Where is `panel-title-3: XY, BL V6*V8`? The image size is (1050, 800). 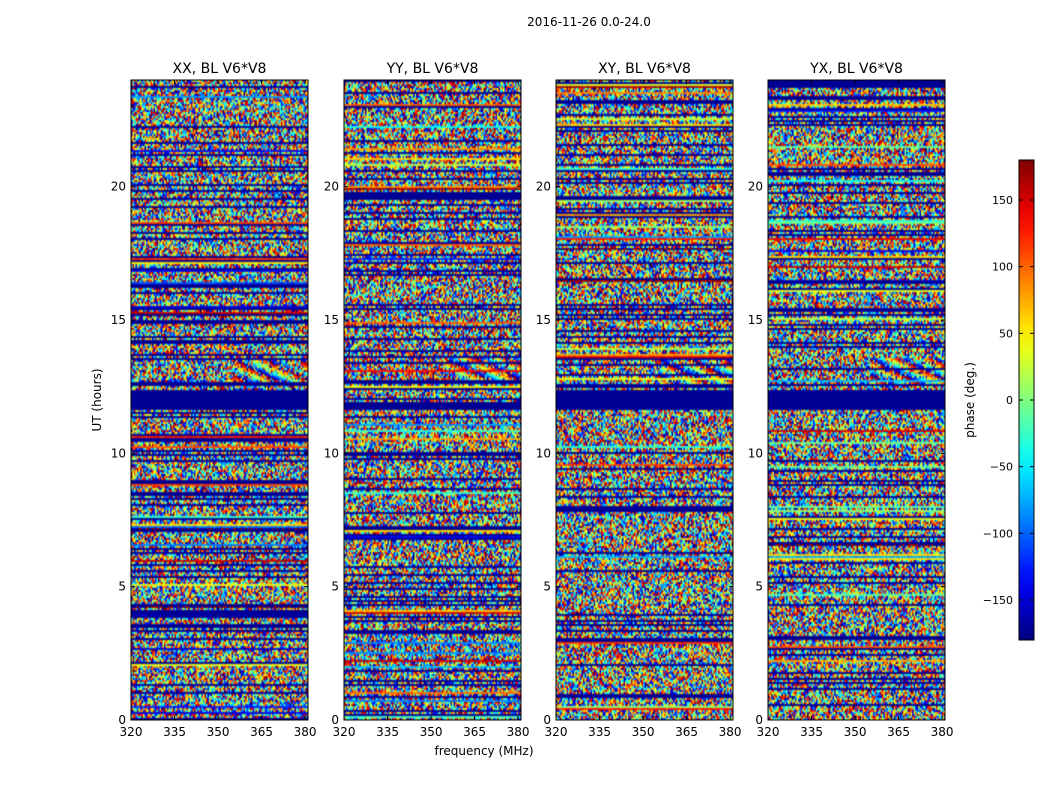 panel-title-3: XY, BL V6*V8 is located at coordinates (644, 69).